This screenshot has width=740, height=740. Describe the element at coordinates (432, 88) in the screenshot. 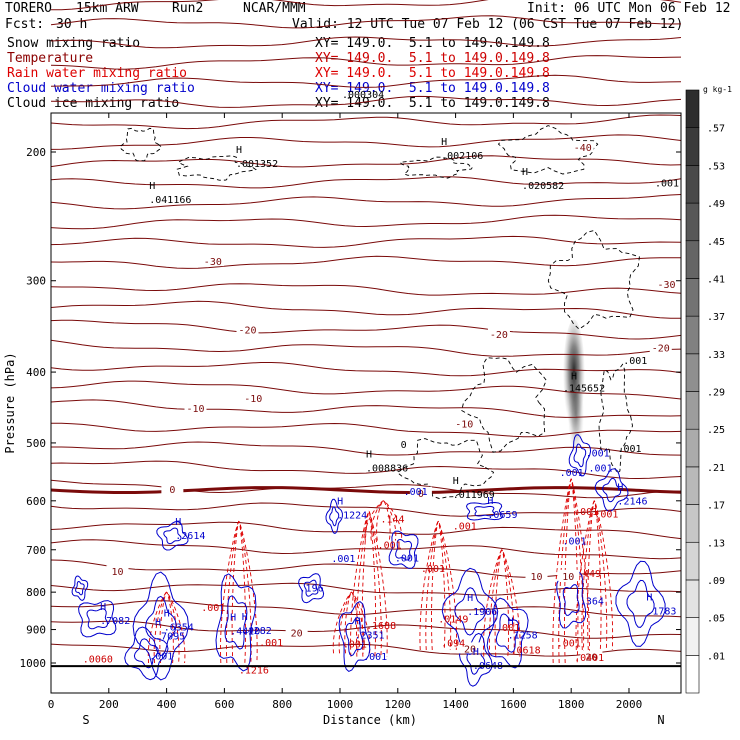

I see `field-cloud-water-xy: XY= 149.0. 5.1 to 149.0.149.8` at that location.